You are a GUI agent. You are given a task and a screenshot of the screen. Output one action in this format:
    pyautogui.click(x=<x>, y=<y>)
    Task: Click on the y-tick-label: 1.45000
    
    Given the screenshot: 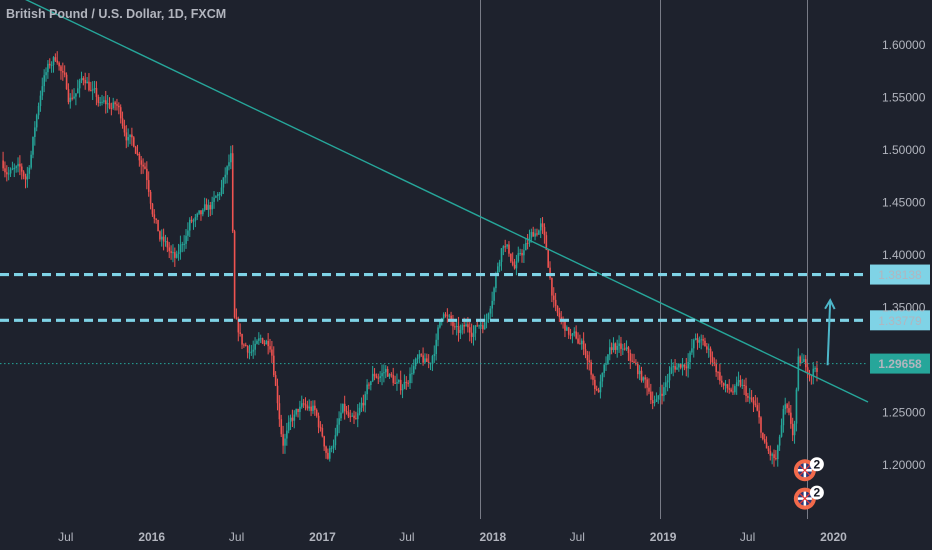 What is the action you would take?
    pyautogui.click(x=904, y=203)
    